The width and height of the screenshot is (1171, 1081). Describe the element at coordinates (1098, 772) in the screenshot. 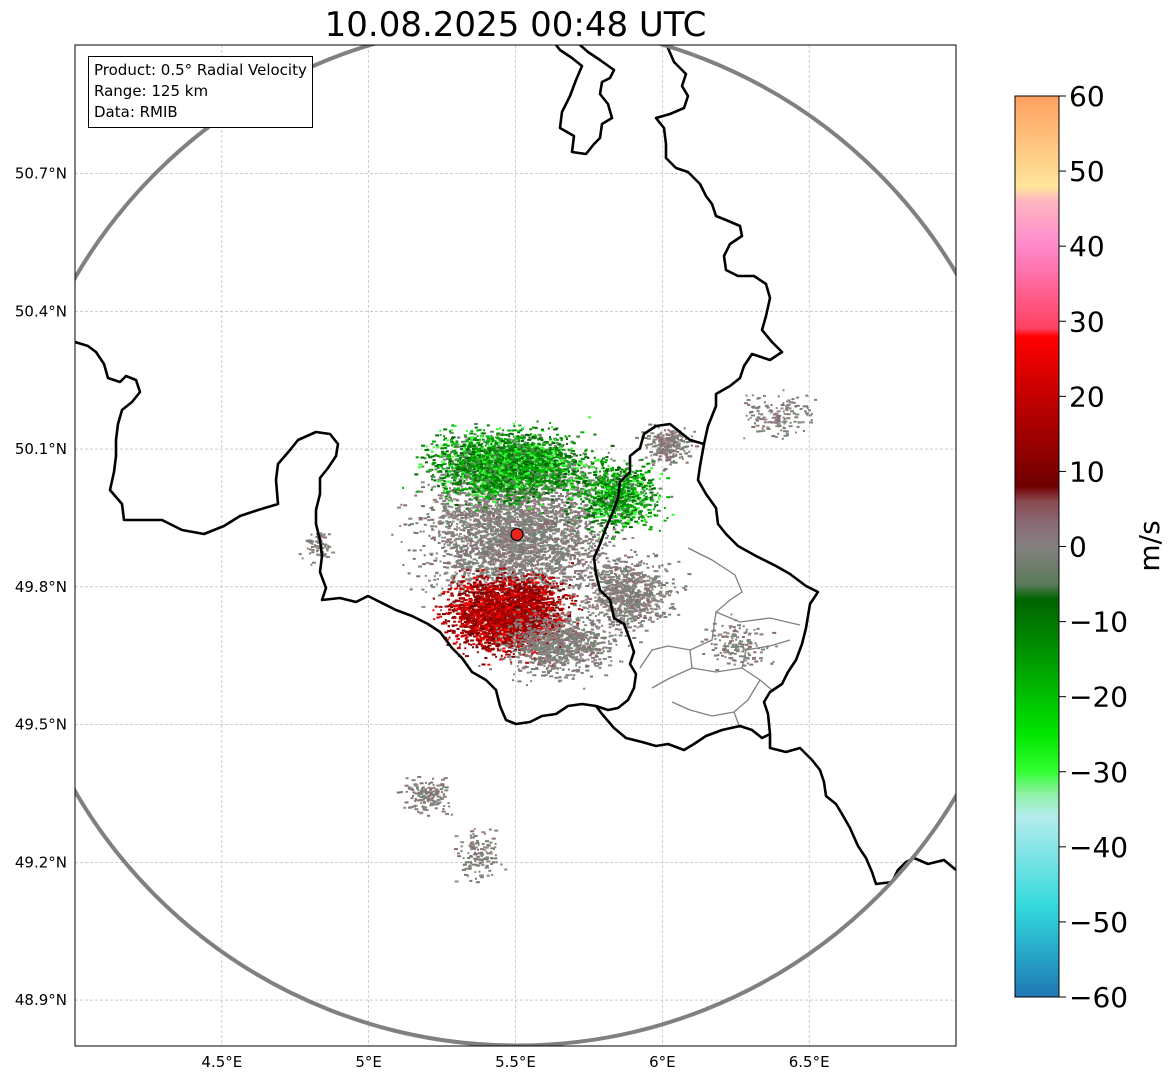

I see `colorbar-tick-label: −30` at that location.